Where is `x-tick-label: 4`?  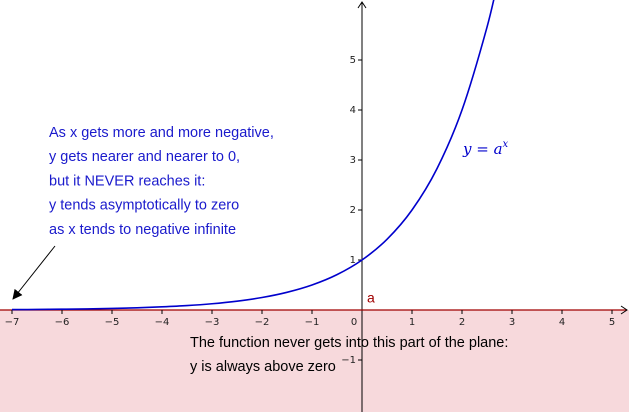 x-tick-label: 4 is located at coordinates (562, 322).